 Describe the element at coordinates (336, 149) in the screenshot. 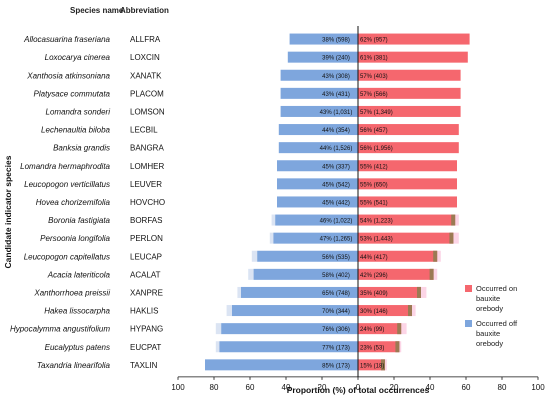

I see `off-value-label: 44% (1,526)` at that location.